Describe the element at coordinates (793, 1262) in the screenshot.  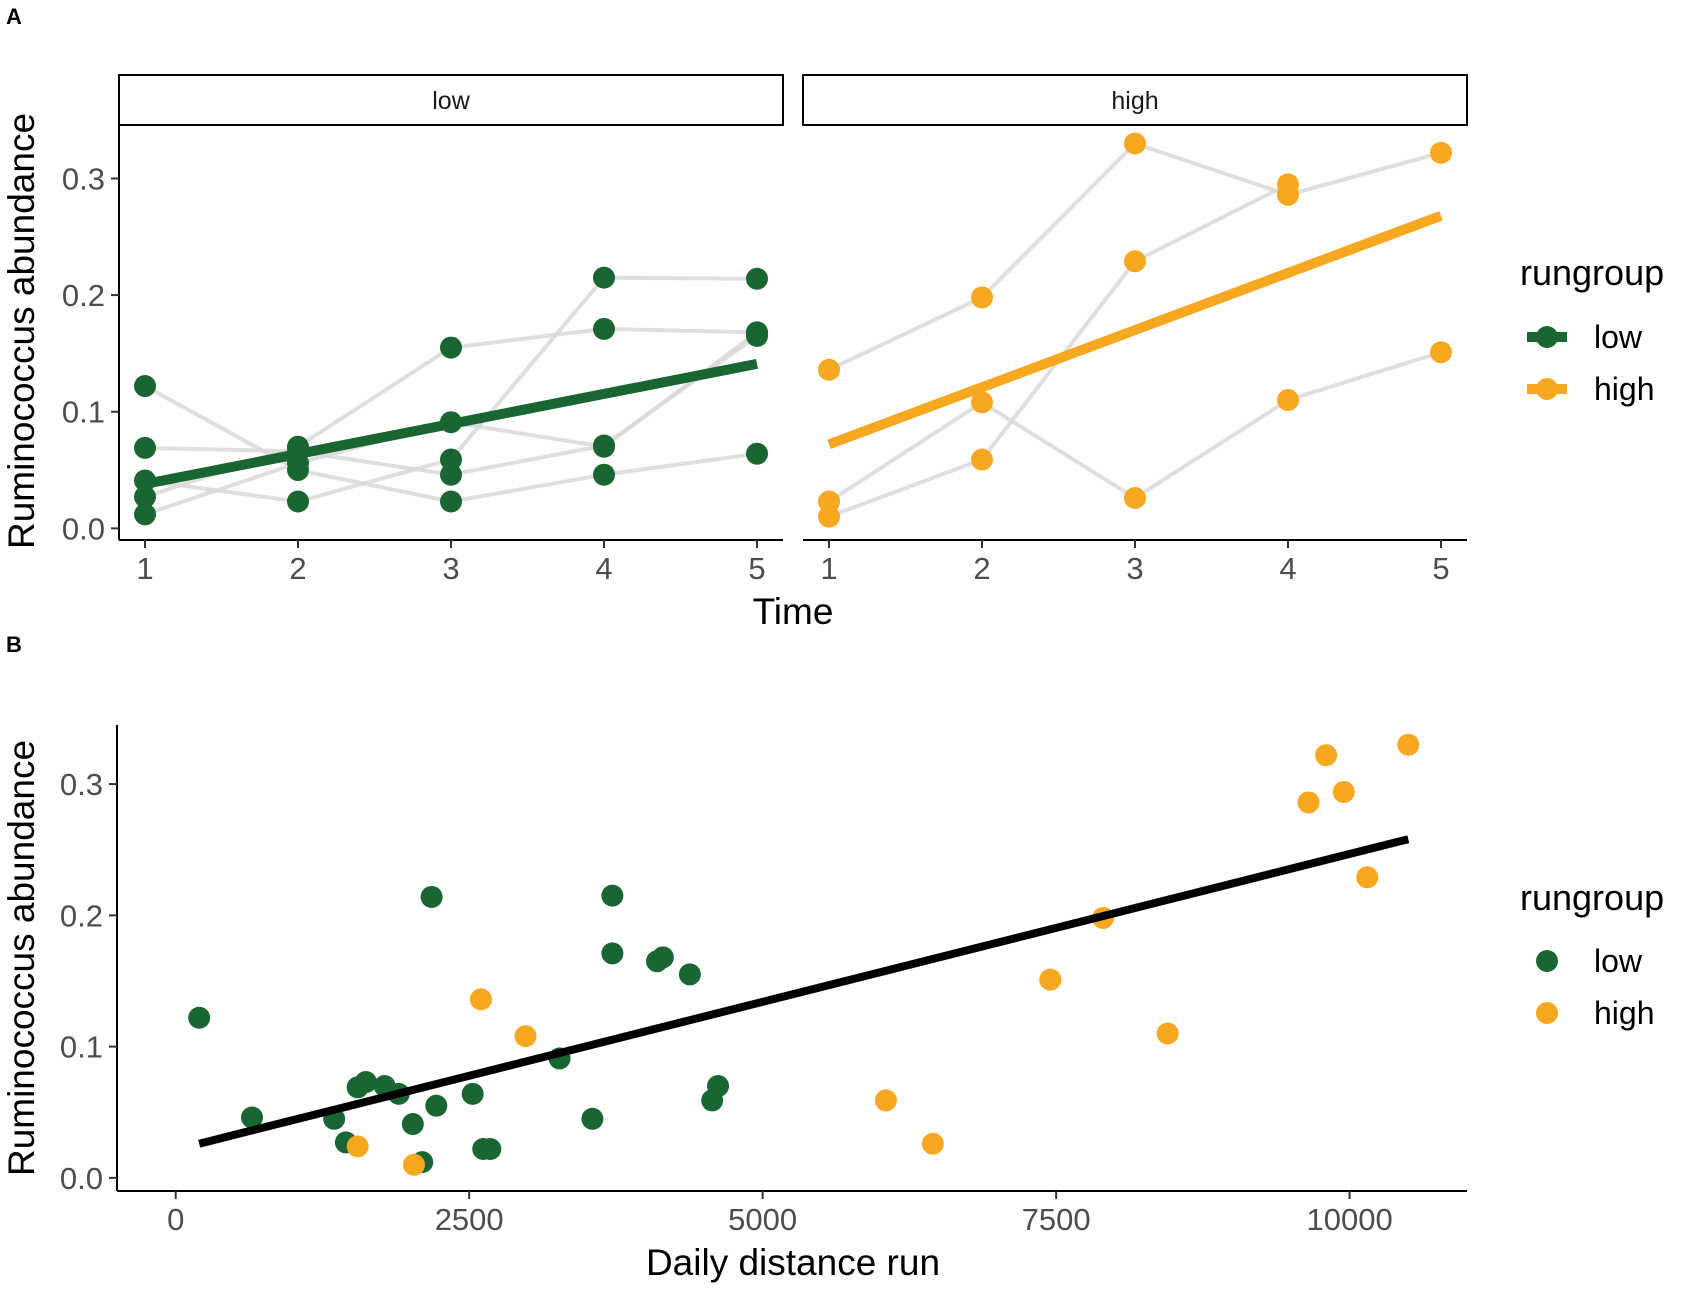
I see `panel-b-x-axis-title: Daily distance run` at that location.